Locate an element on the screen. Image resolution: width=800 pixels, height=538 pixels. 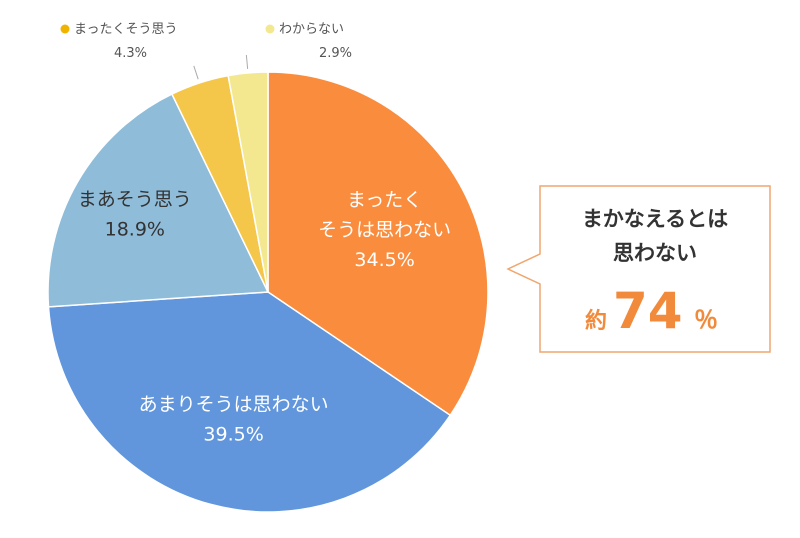
slice-category-label: まったくそう思う is located at coordinates (125, 29).